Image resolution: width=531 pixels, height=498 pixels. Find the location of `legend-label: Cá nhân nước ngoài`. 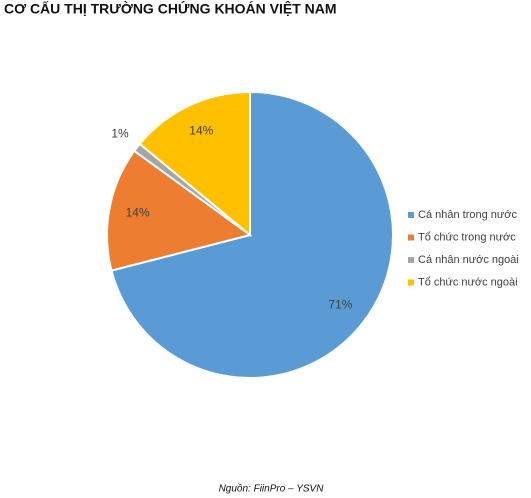

legend-label: Cá nhân nước ngoài is located at coordinates (468, 260).